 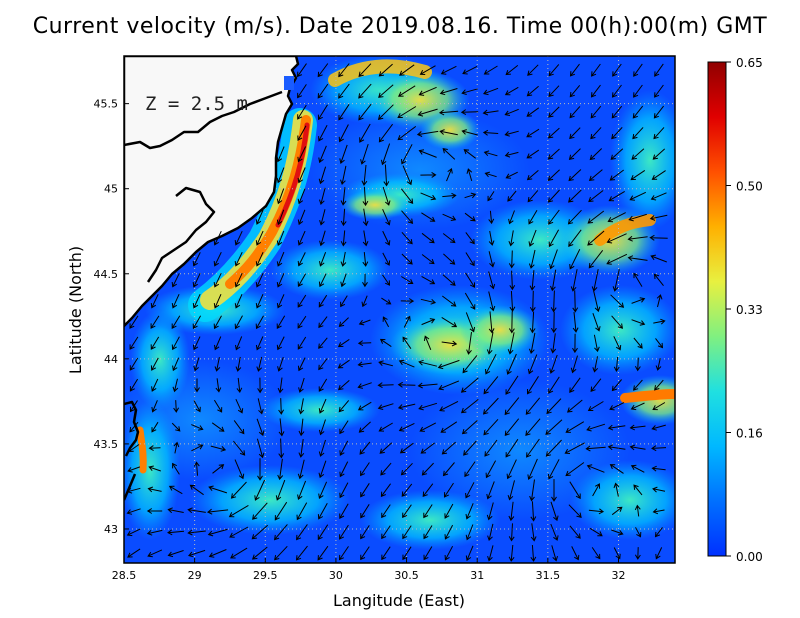 I want to click on y-tick-label: 44.5, so click(x=106, y=274).